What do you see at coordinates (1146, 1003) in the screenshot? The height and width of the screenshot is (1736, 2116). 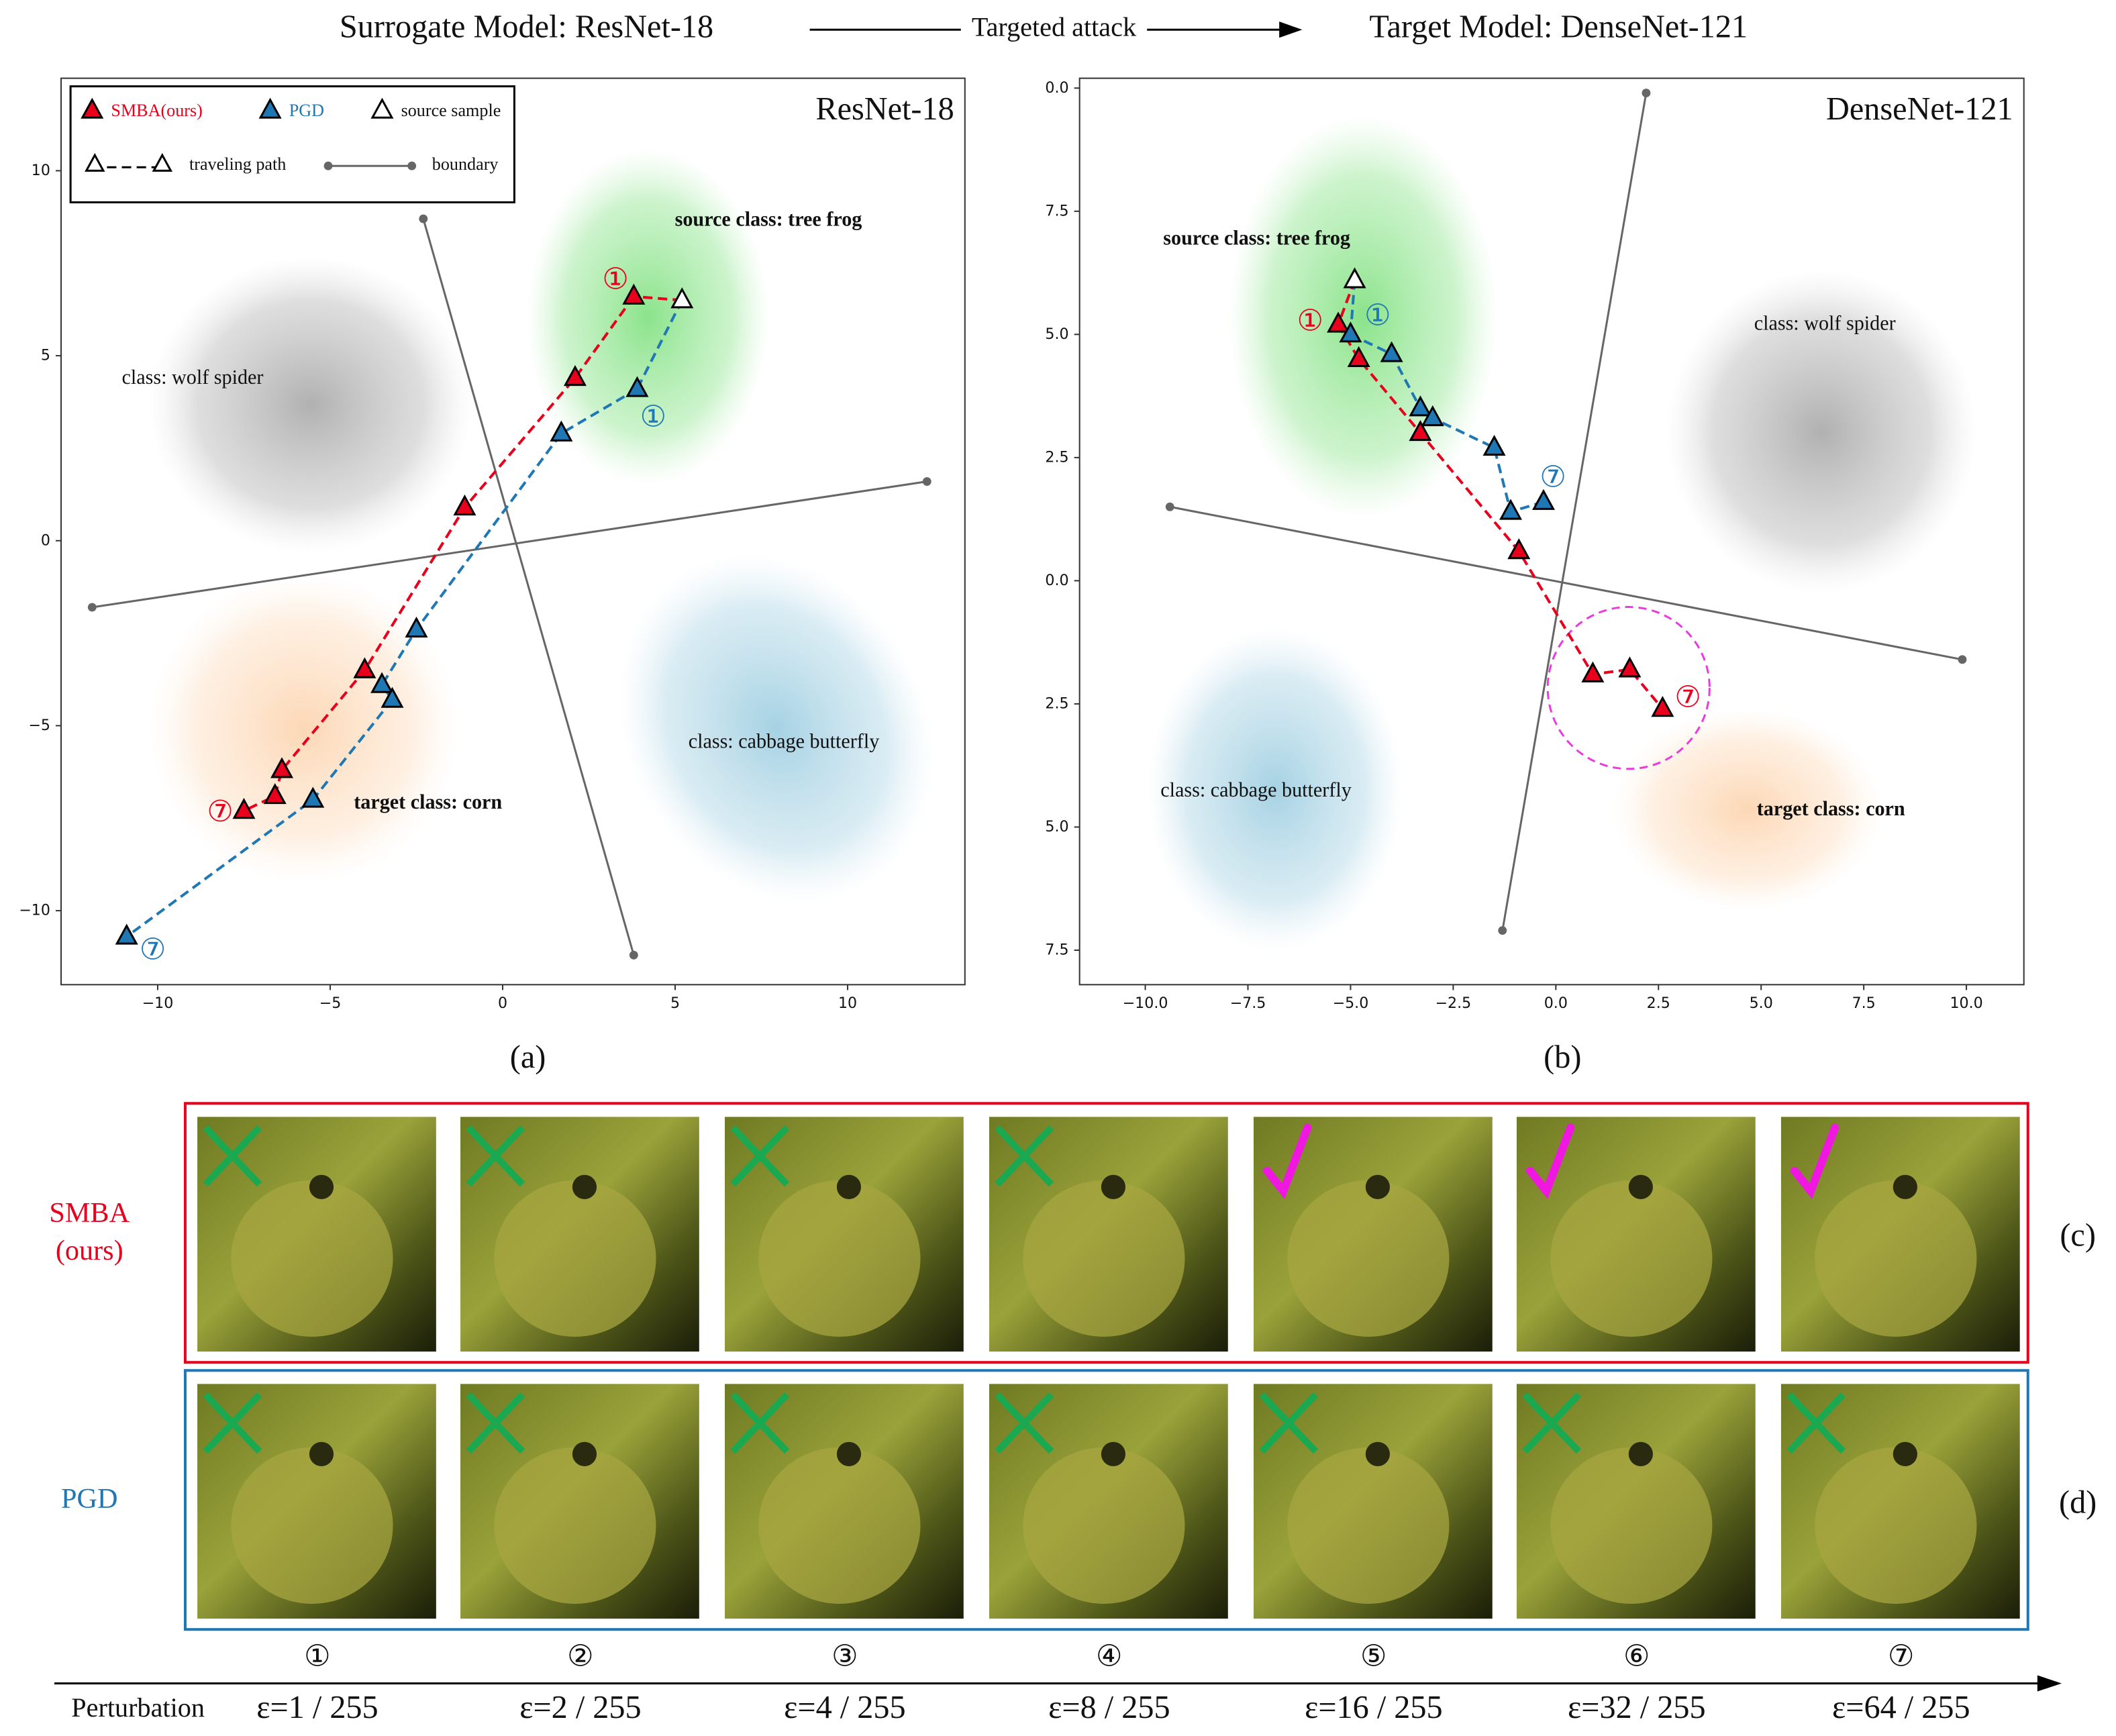 I see `x-tick-label: −10.0` at bounding box center [1146, 1003].